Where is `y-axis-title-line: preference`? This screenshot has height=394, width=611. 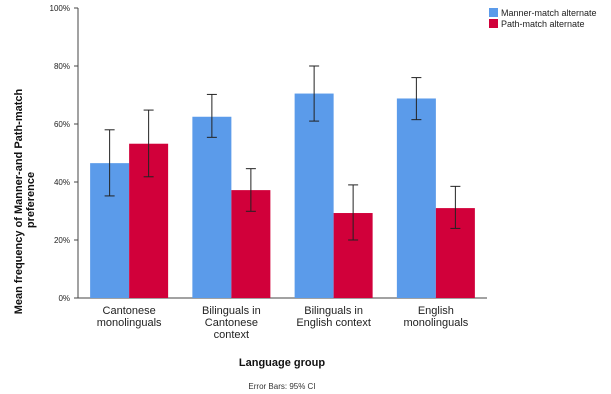
y-axis-title-line: preference is located at coordinates (31, 200).